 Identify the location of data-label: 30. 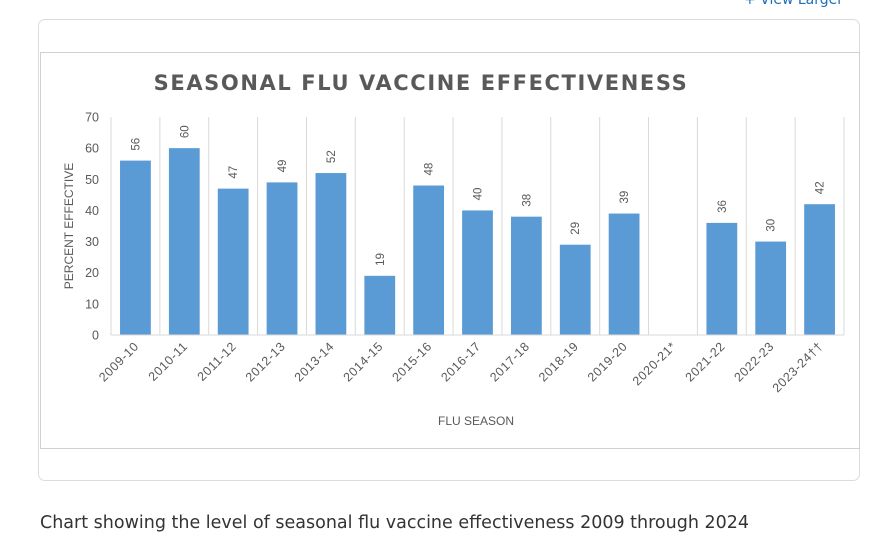
(772, 225).